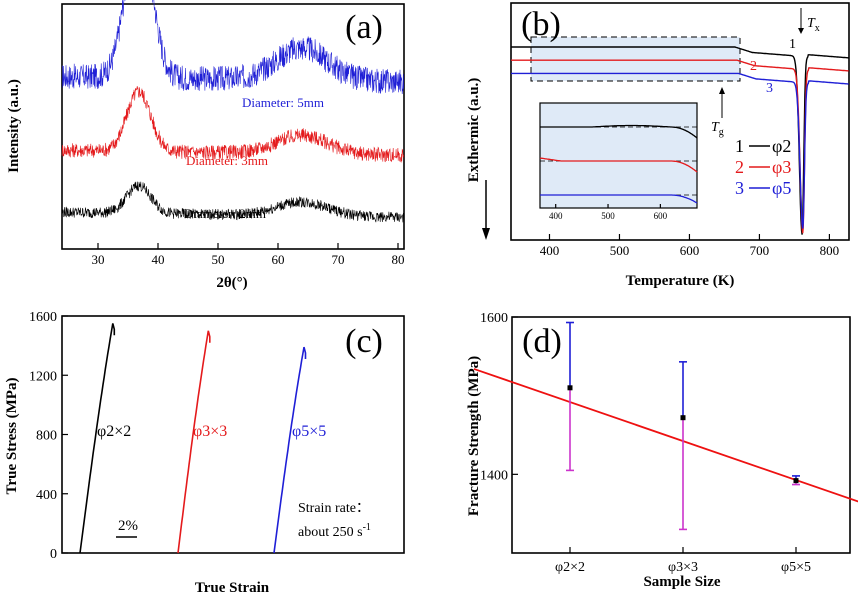 The width and height of the screenshot is (858, 593). I want to click on strain-rate-value: about 250 s, so click(330, 532).